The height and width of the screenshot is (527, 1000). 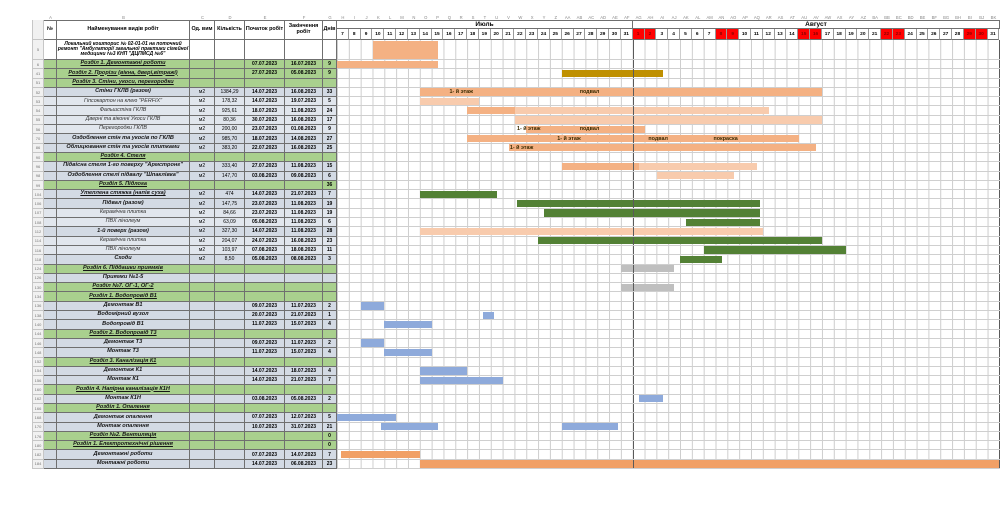 What do you see at coordinates (230, 17) in the screenshot?
I see `column-letter: D` at bounding box center [230, 17].